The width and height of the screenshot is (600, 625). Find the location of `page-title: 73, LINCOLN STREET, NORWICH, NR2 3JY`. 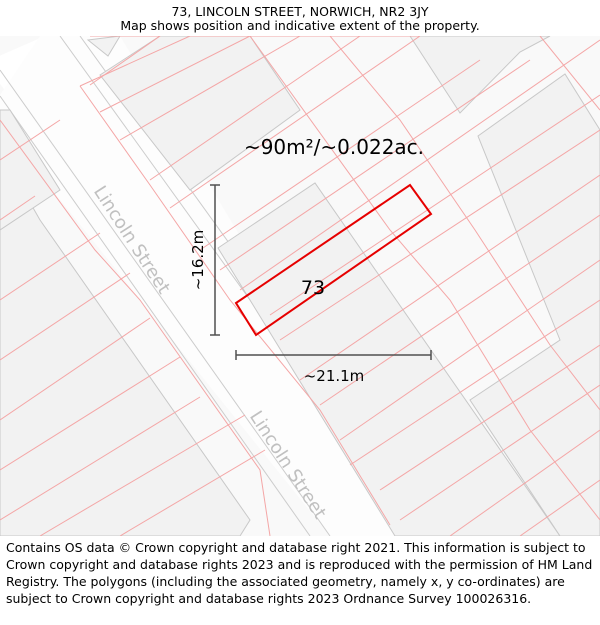

page-title: 73, LINCOLN STREET, NORWICH, NR2 3JY is located at coordinates (300, 11).